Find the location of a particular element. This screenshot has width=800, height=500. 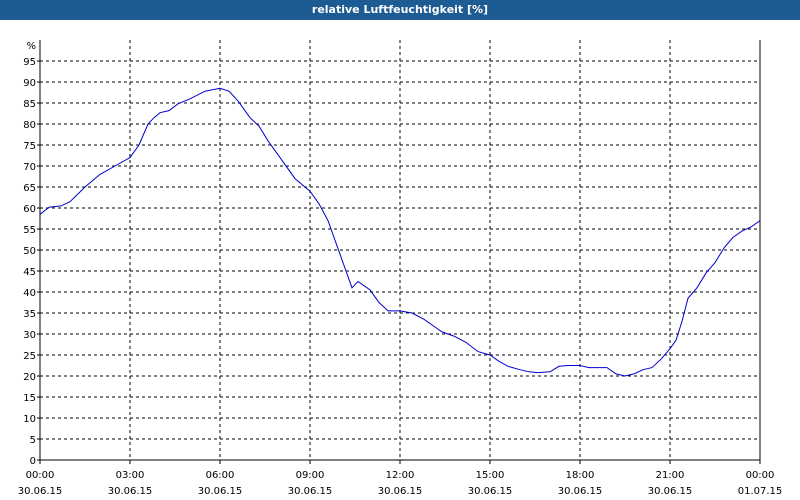

y-tick-label: 80 is located at coordinates (29, 125).